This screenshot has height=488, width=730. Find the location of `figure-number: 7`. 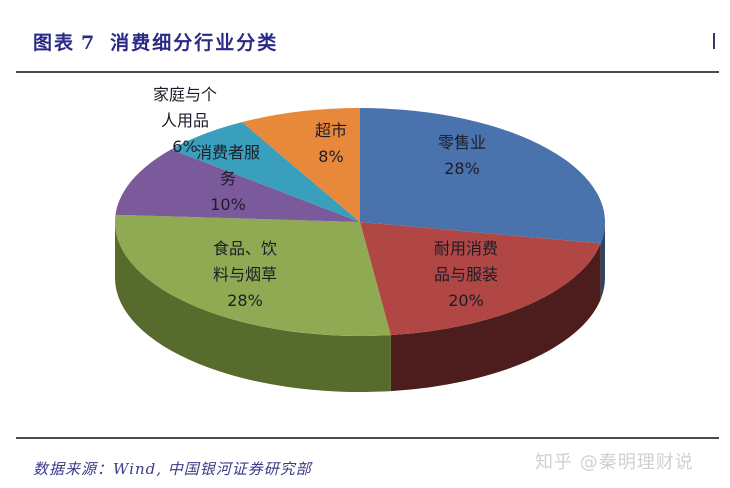

figure-number: 7 is located at coordinates (89, 43).